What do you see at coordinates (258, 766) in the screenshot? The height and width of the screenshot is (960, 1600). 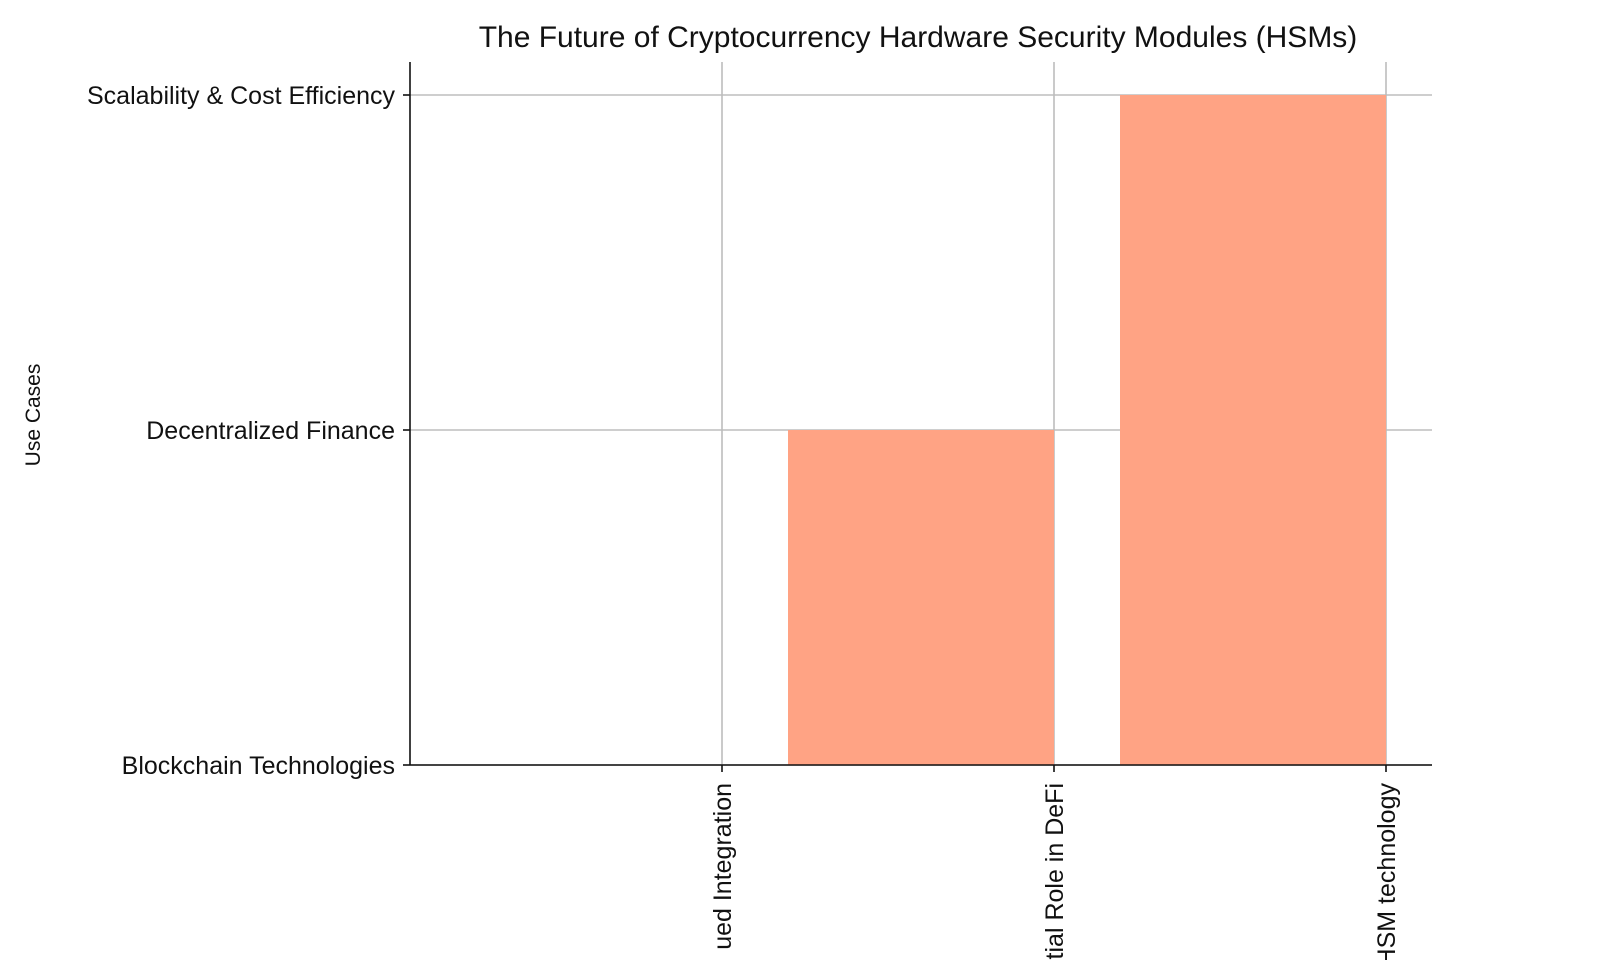 I see `y-tick-label: Blockchain Technologies` at bounding box center [258, 766].